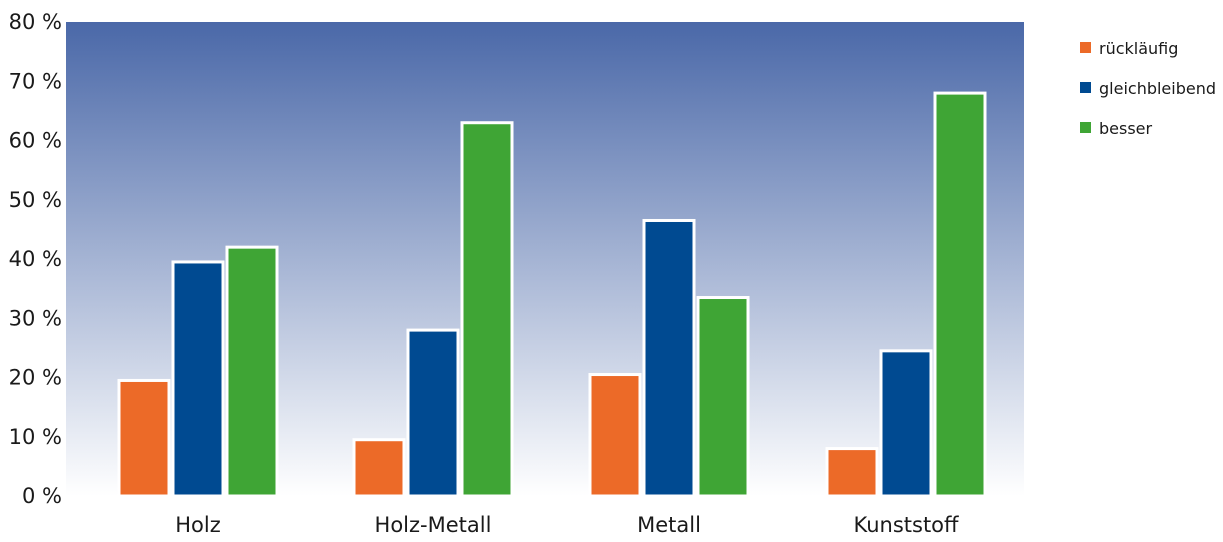 The width and height of the screenshot is (1223, 542). Describe the element at coordinates (35, 141) in the screenshot. I see `y-tick-label: 60 %` at that location.